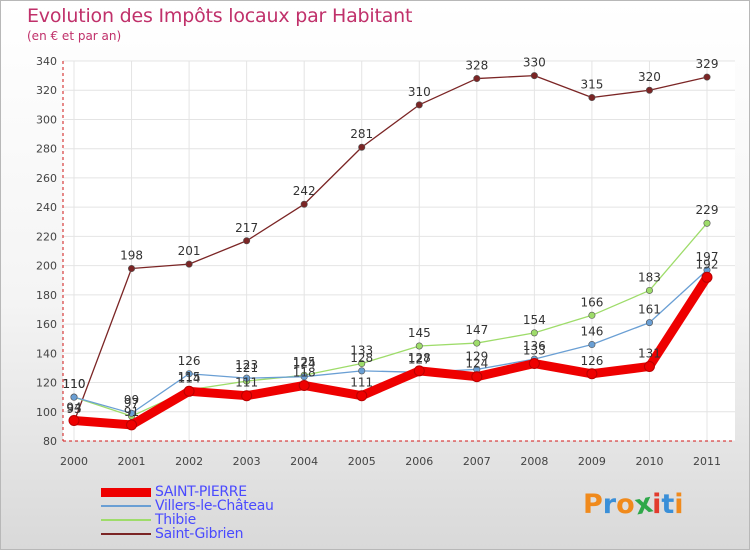 The height and width of the screenshot is (551, 750). Describe the element at coordinates (707, 257) in the screenshot. I see `data-label: 197` at that location.